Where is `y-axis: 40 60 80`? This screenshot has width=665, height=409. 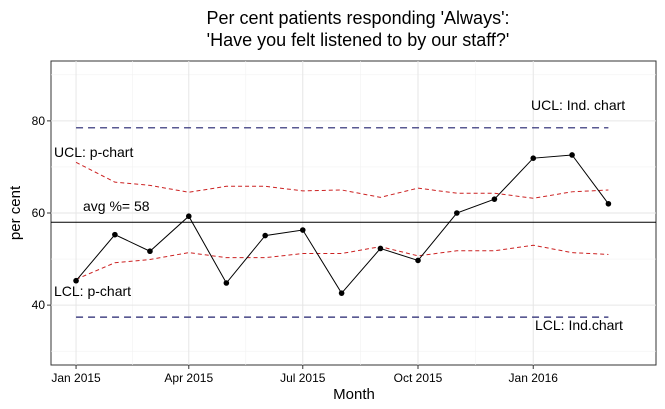 y-axis: 40 60 80 is located at coordinates (41, 213).